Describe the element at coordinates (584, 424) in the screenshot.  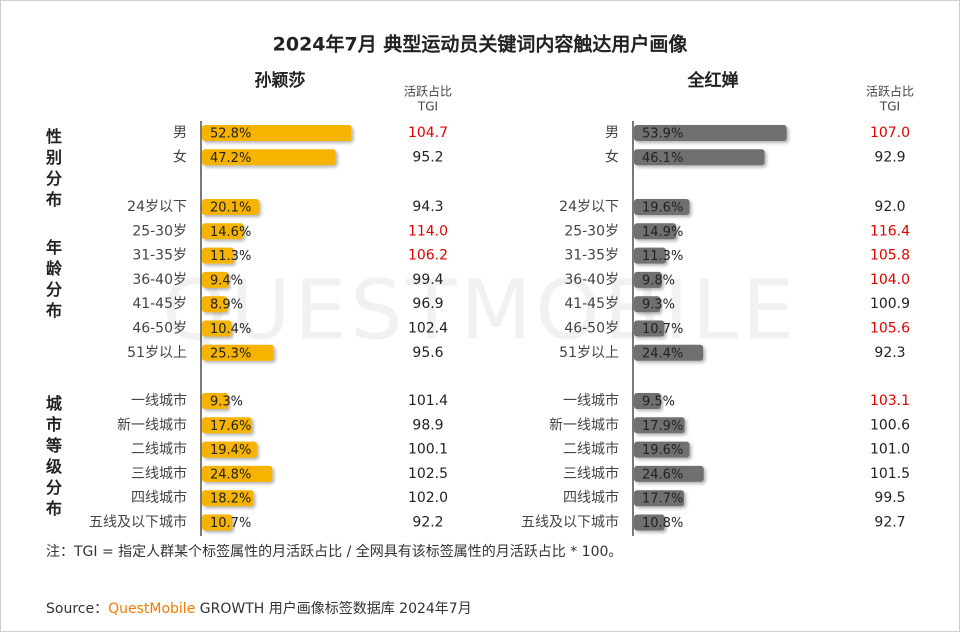
I see `category-label: 新一线城市` at that location.